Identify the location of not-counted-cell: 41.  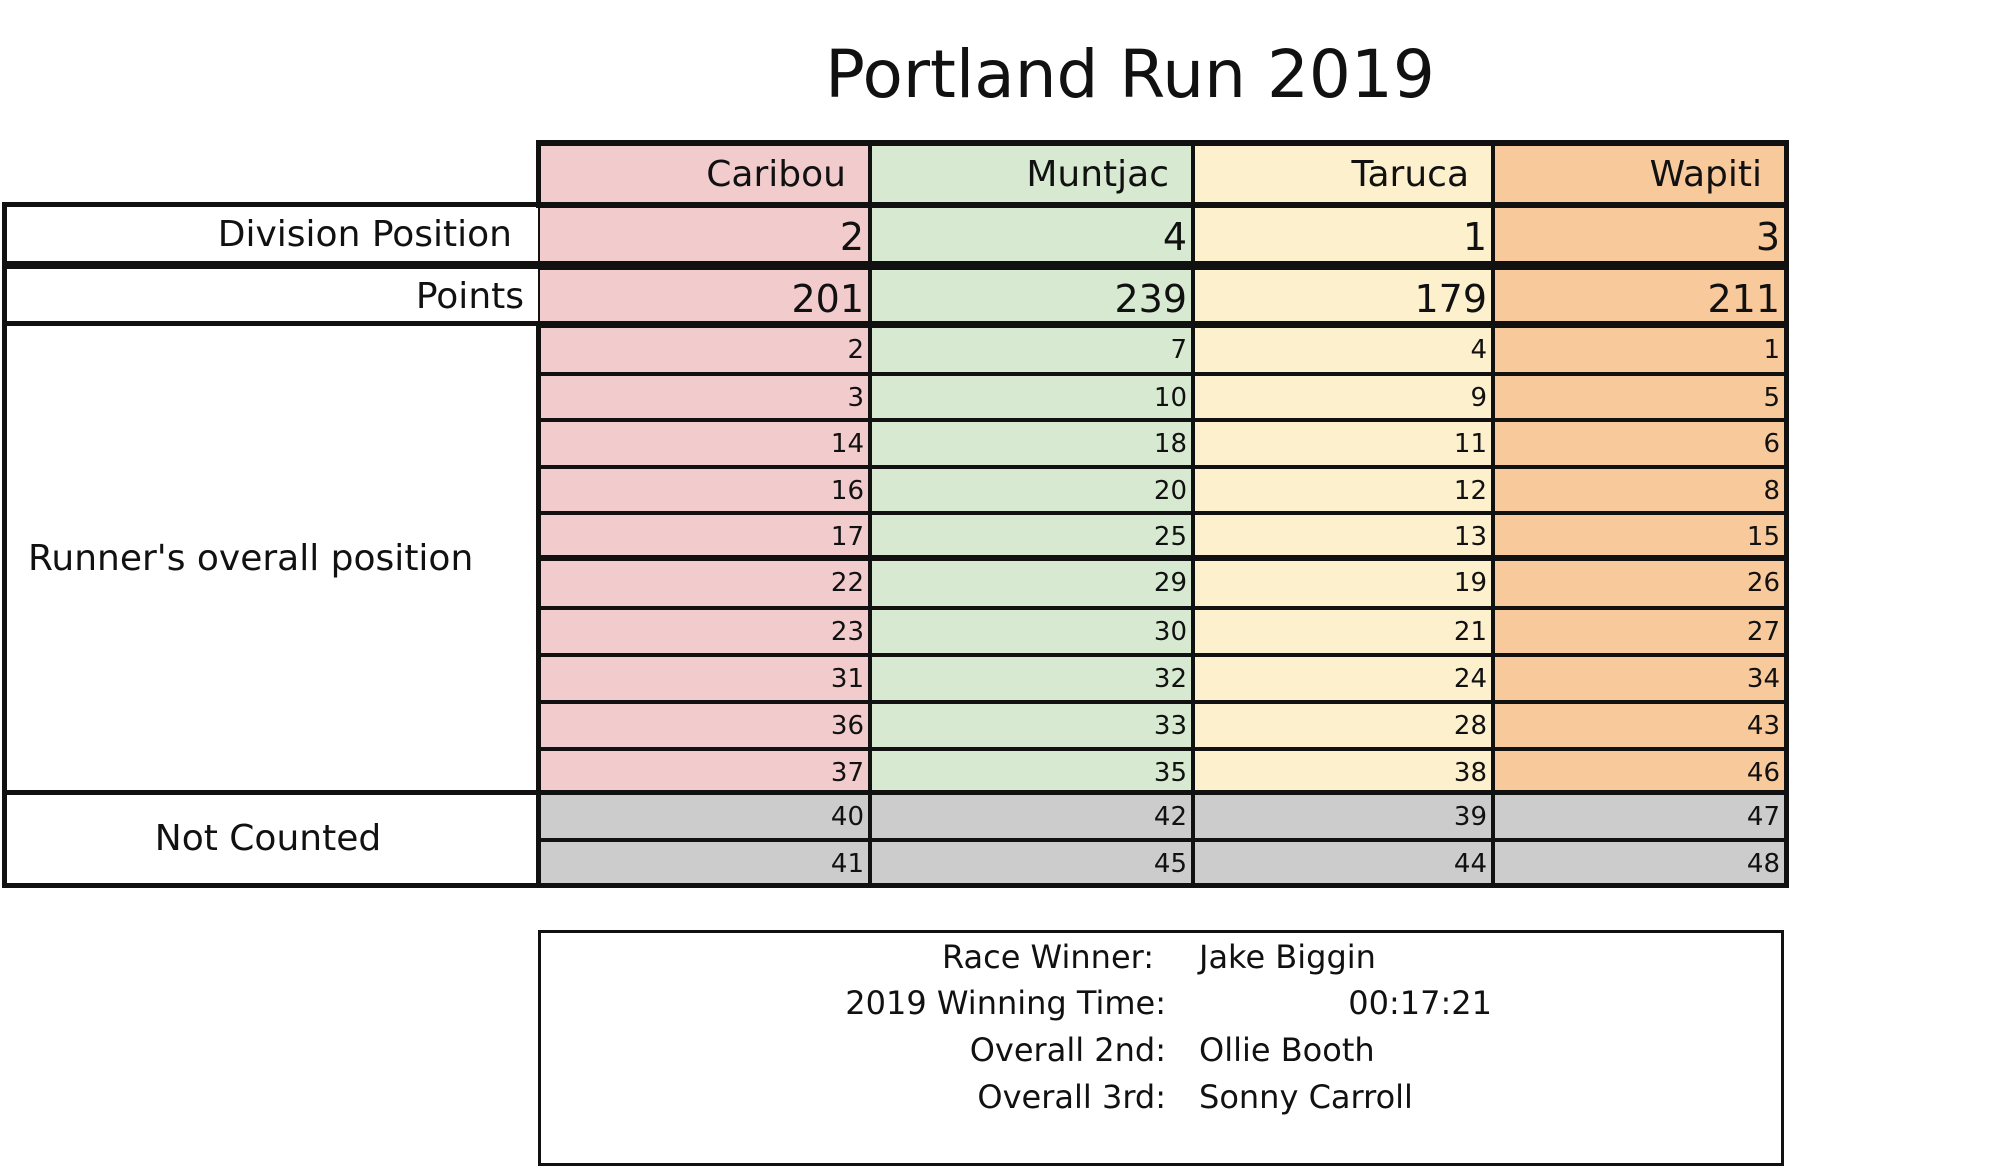
(704, 863).